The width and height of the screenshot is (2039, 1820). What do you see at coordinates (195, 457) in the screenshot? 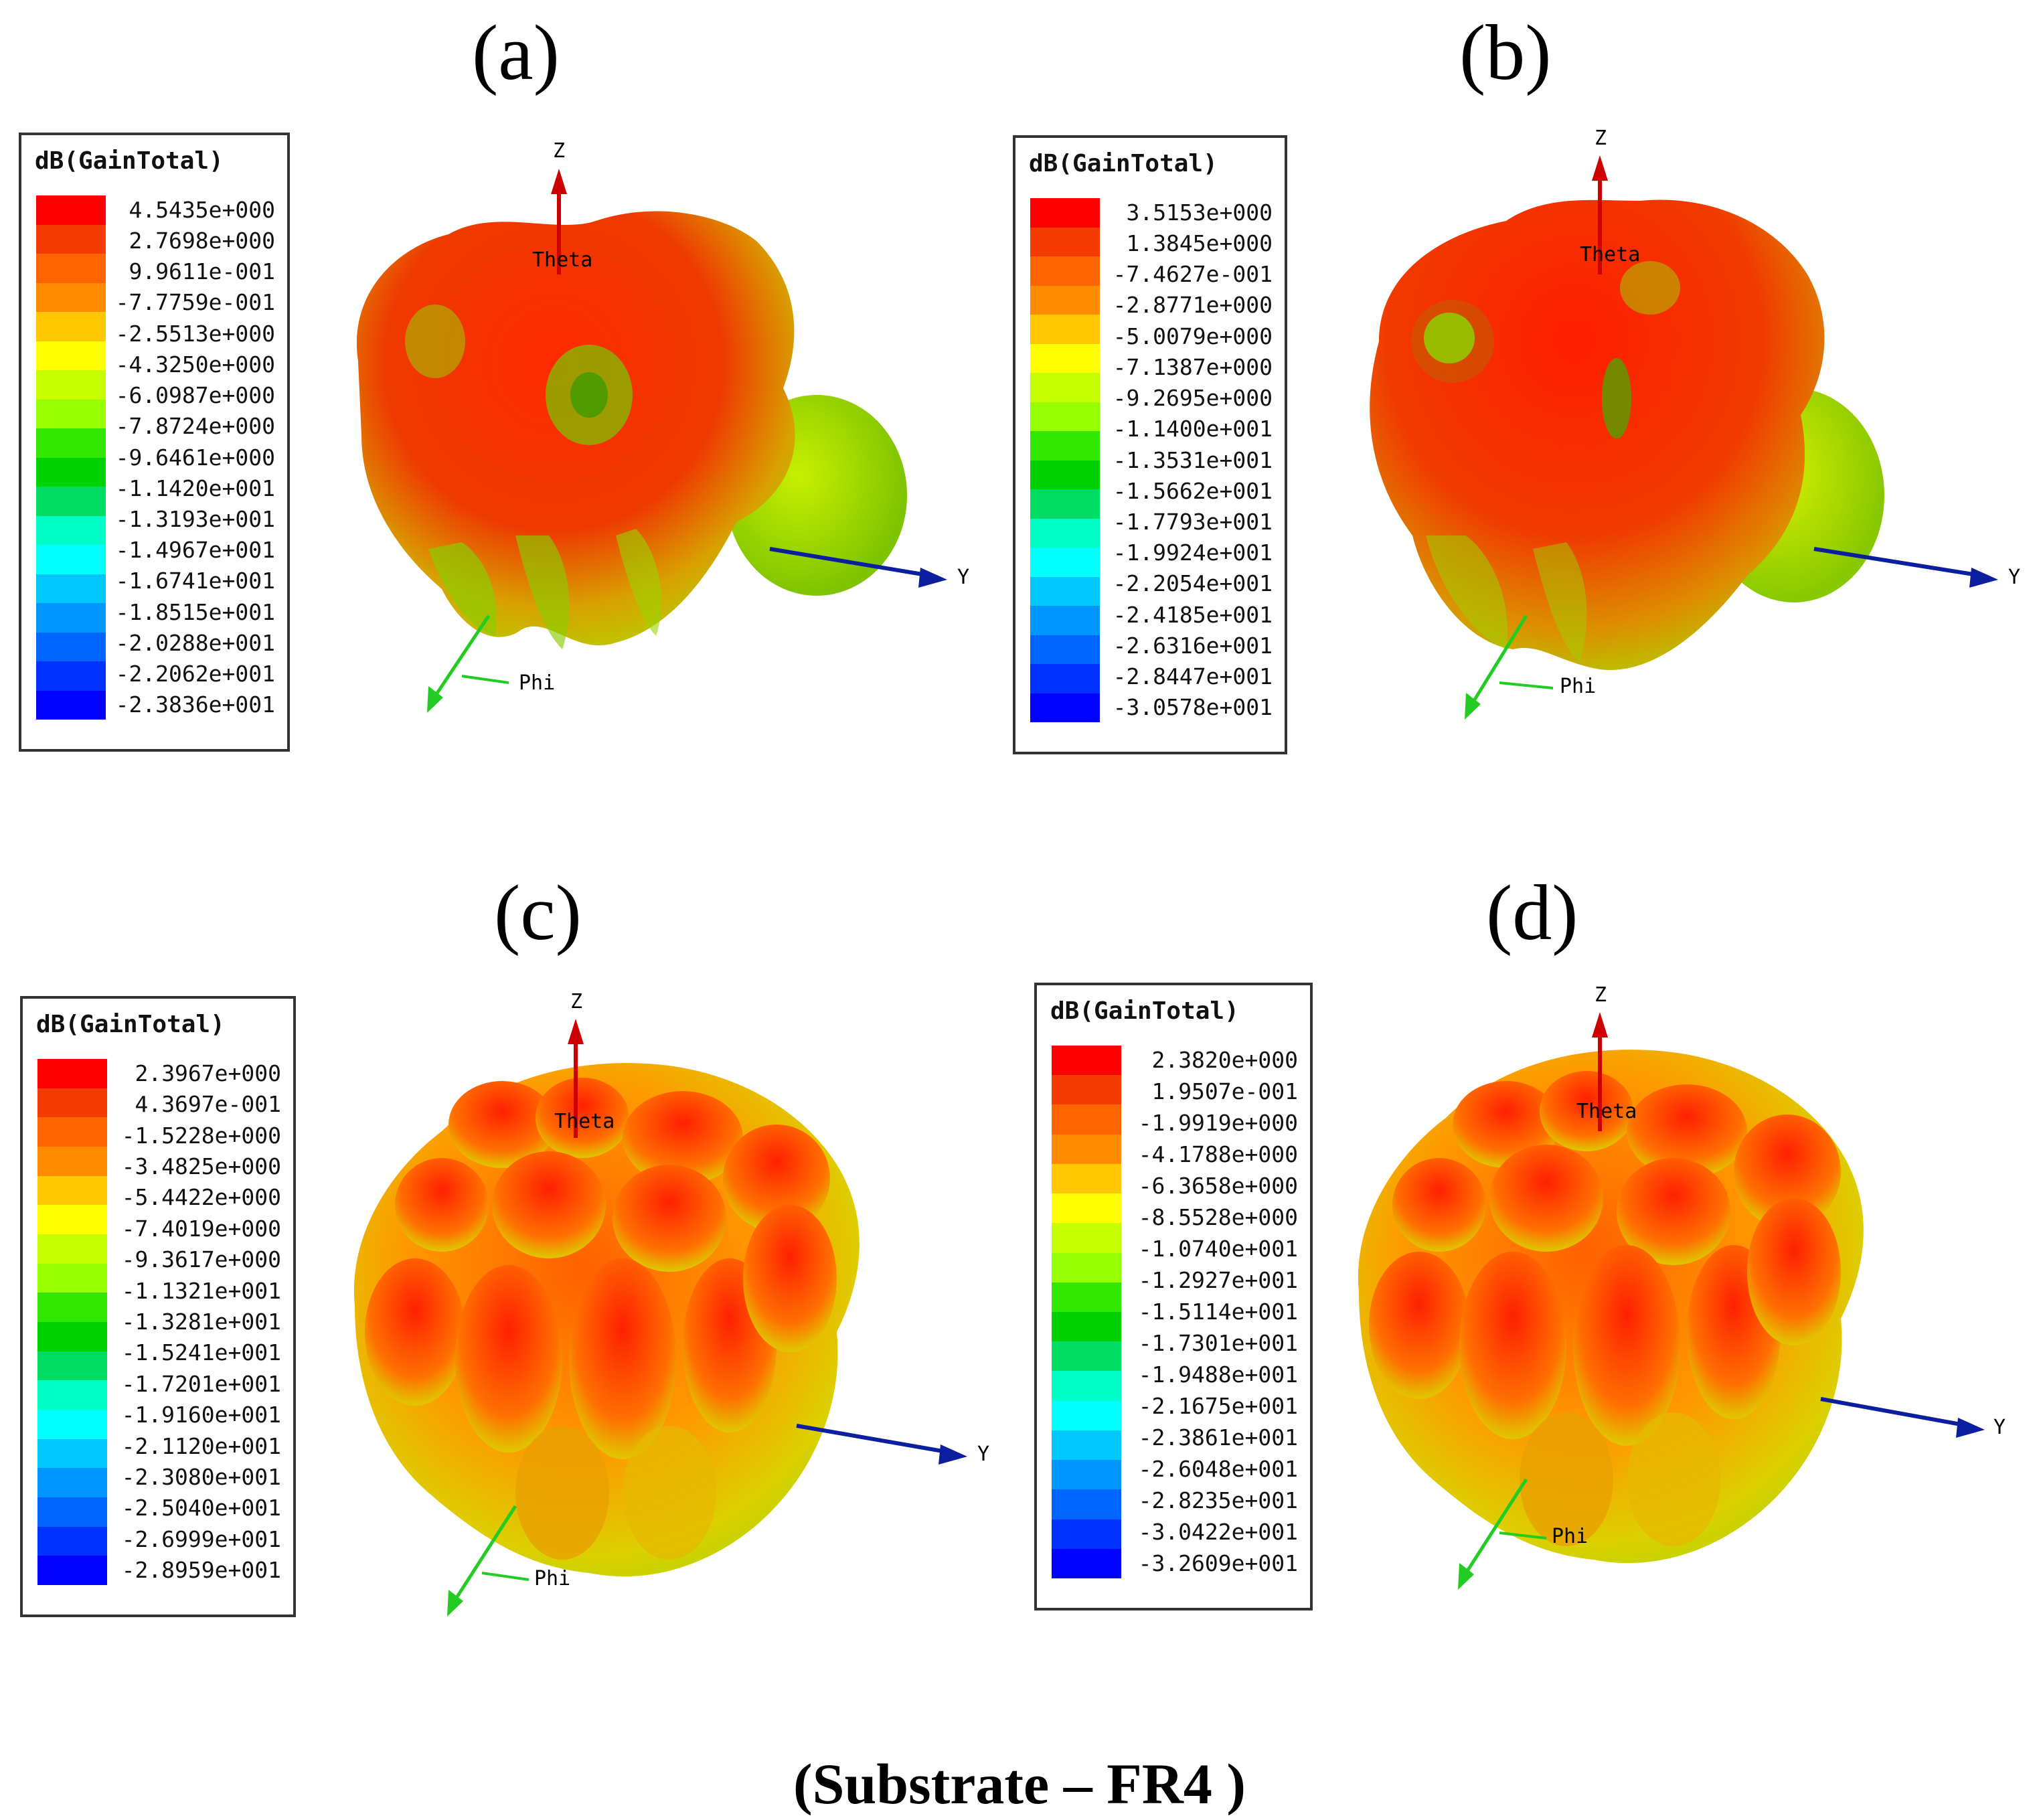
I see `legend-value: -9.6461e+000` at bounding box center [195, 457].